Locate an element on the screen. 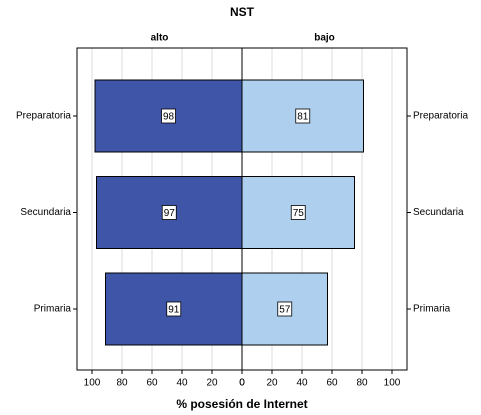  value-label: 91 is located at coordinates (174, 310).